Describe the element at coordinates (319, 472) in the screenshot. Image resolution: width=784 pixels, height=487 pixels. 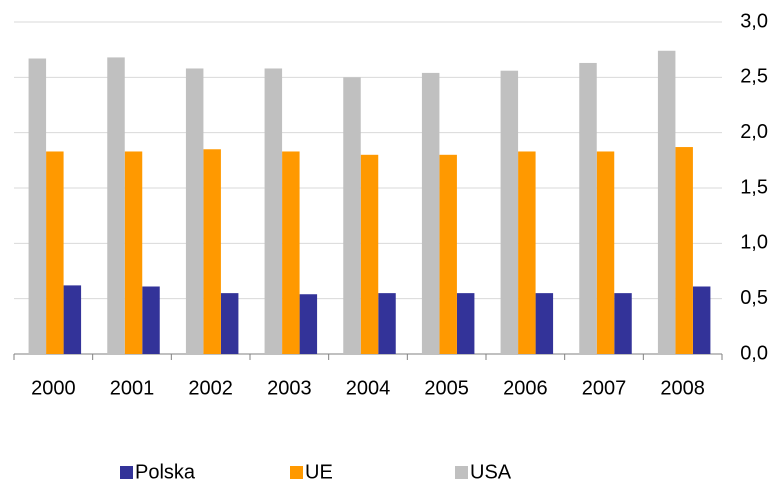
I see `legend-label: UE` at that location.